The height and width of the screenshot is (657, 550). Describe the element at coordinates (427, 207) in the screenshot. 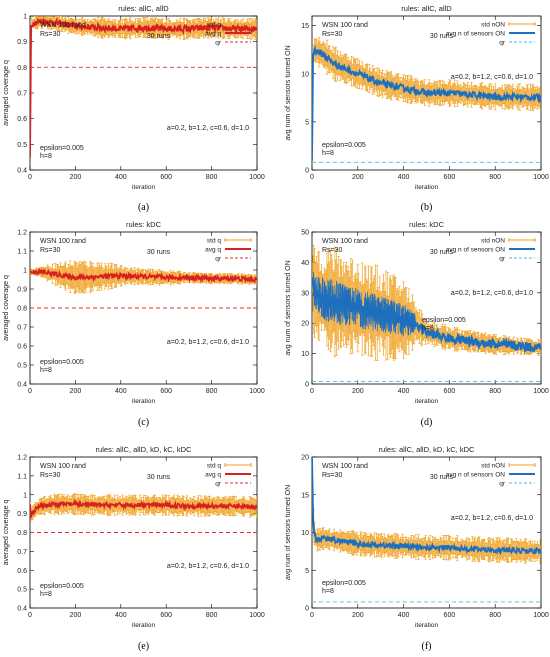

I see `panel-caption: (b)` at that location.